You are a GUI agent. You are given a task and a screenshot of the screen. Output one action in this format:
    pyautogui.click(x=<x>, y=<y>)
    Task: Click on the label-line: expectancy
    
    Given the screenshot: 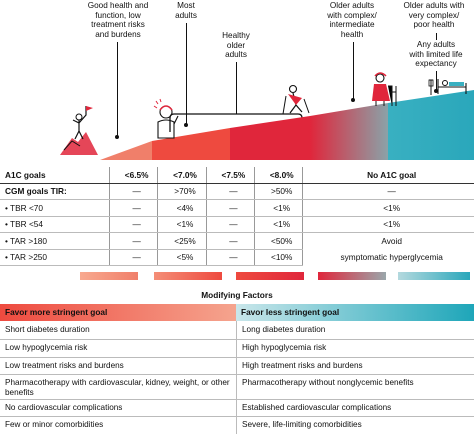 What is the action you would take?
    pyautogui.click(x=436, y=63)
    